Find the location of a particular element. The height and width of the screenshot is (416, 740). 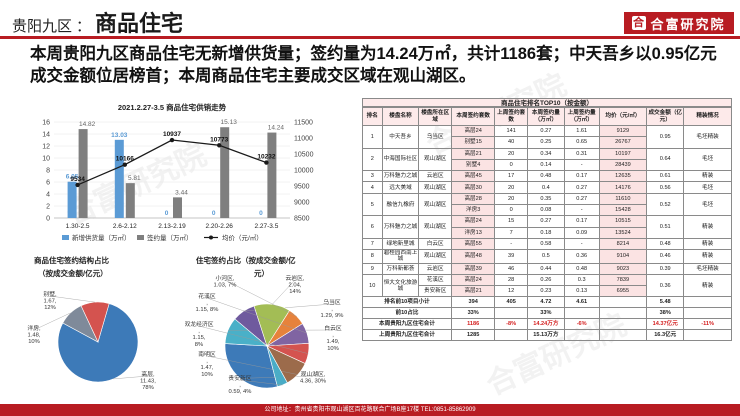

pie-slice-label-line: 10% is located at coordinates (207, 375).